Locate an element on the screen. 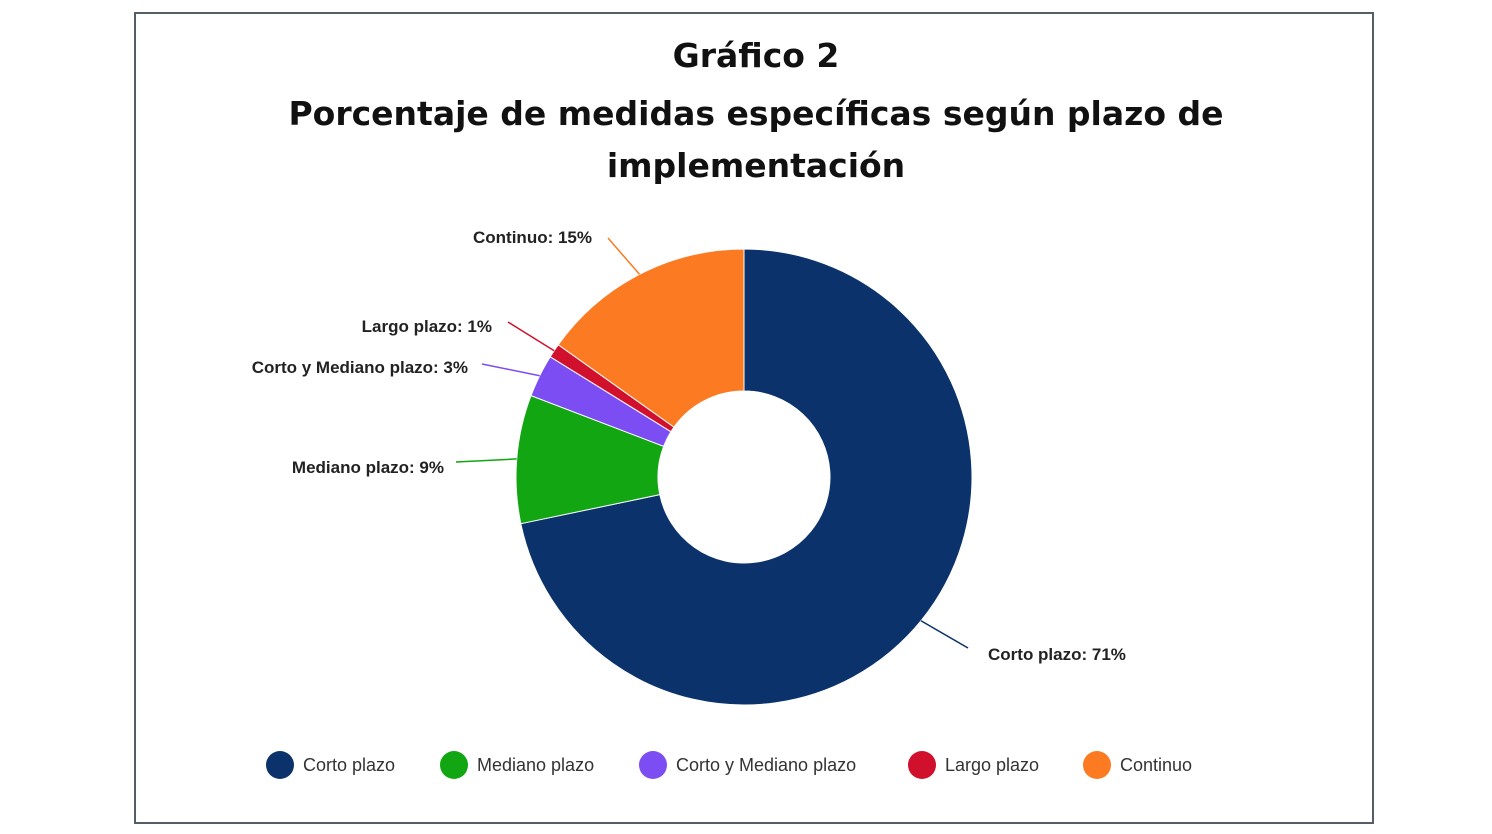  chart-title-line2b: implementación is located at coordinates (756, 165).